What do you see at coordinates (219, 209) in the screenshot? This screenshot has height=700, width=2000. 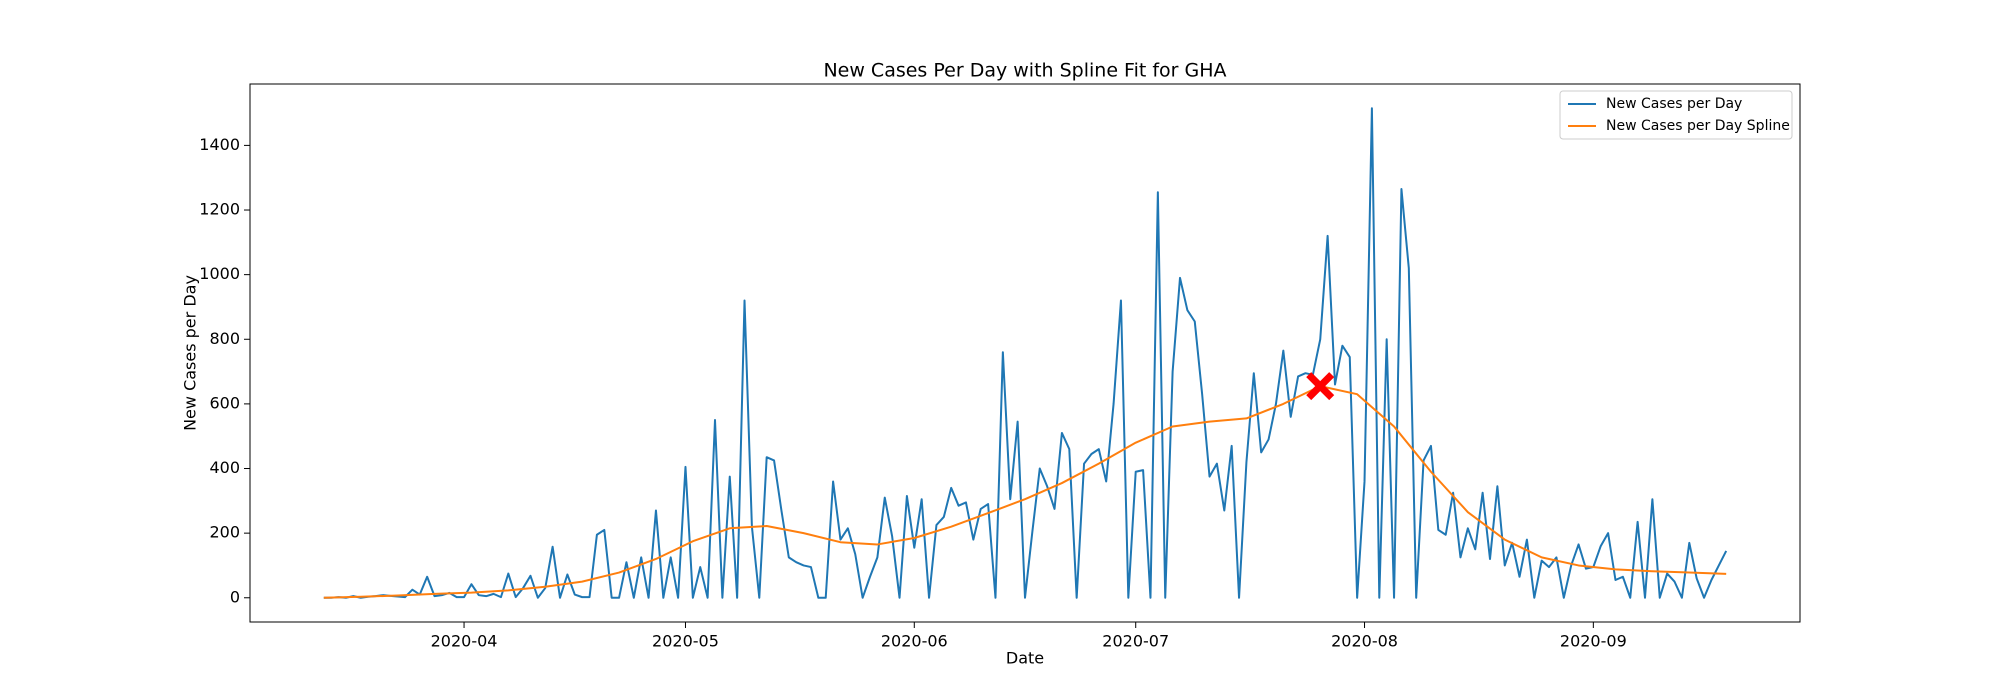 I see `y-tick-label: 1200` at bounding box center [219, 209].